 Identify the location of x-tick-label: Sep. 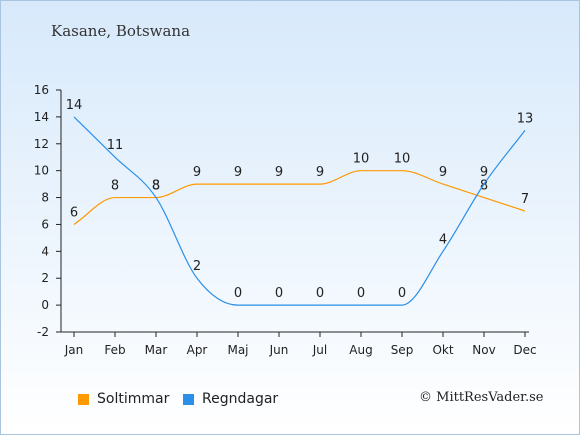
(402, 350).